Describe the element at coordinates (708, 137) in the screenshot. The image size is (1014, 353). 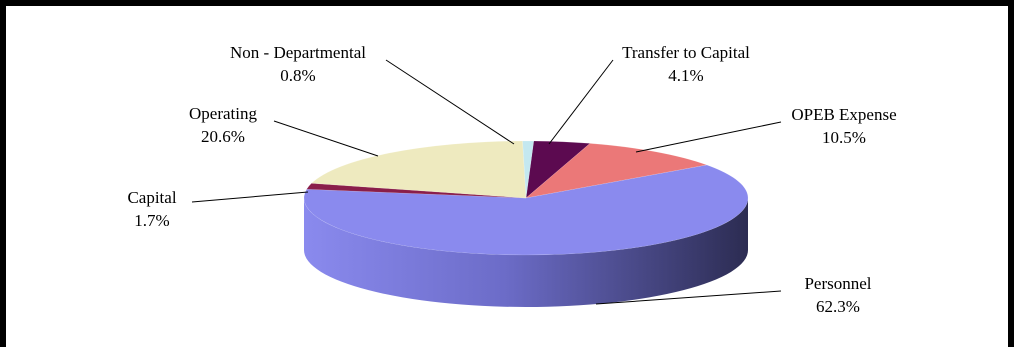
I see `leader-line-opeb-expense` at that location.